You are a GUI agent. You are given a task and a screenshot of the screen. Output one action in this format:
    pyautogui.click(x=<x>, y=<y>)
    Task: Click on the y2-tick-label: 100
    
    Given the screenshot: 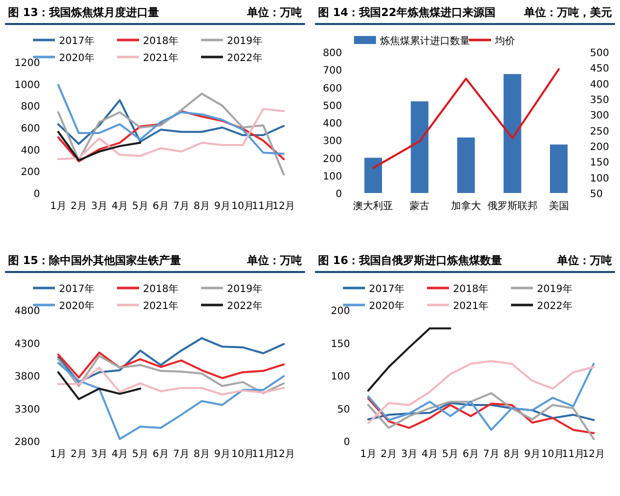 What is the action you would take?
    pyautogui.click(x=600, y=178)
    